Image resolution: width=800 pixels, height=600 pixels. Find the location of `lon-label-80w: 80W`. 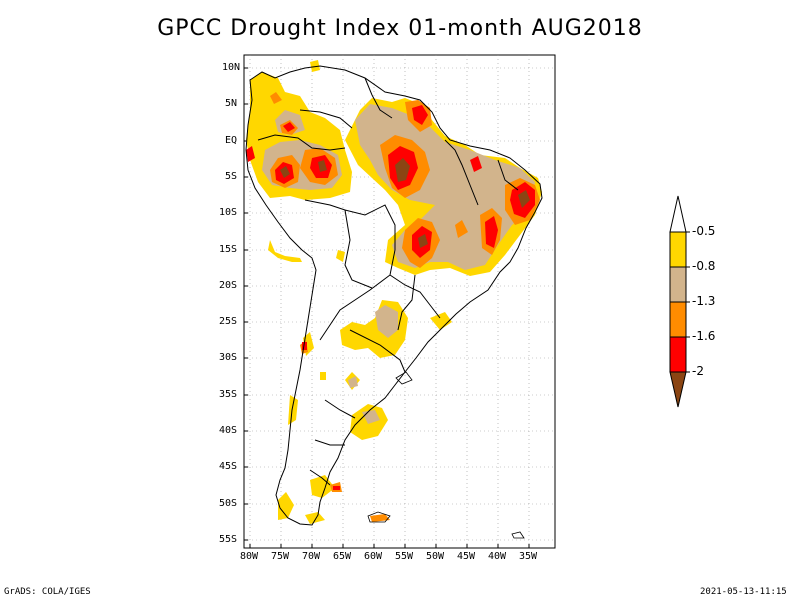

lon-label-80w: 80W is located at coordinates (249, 556).